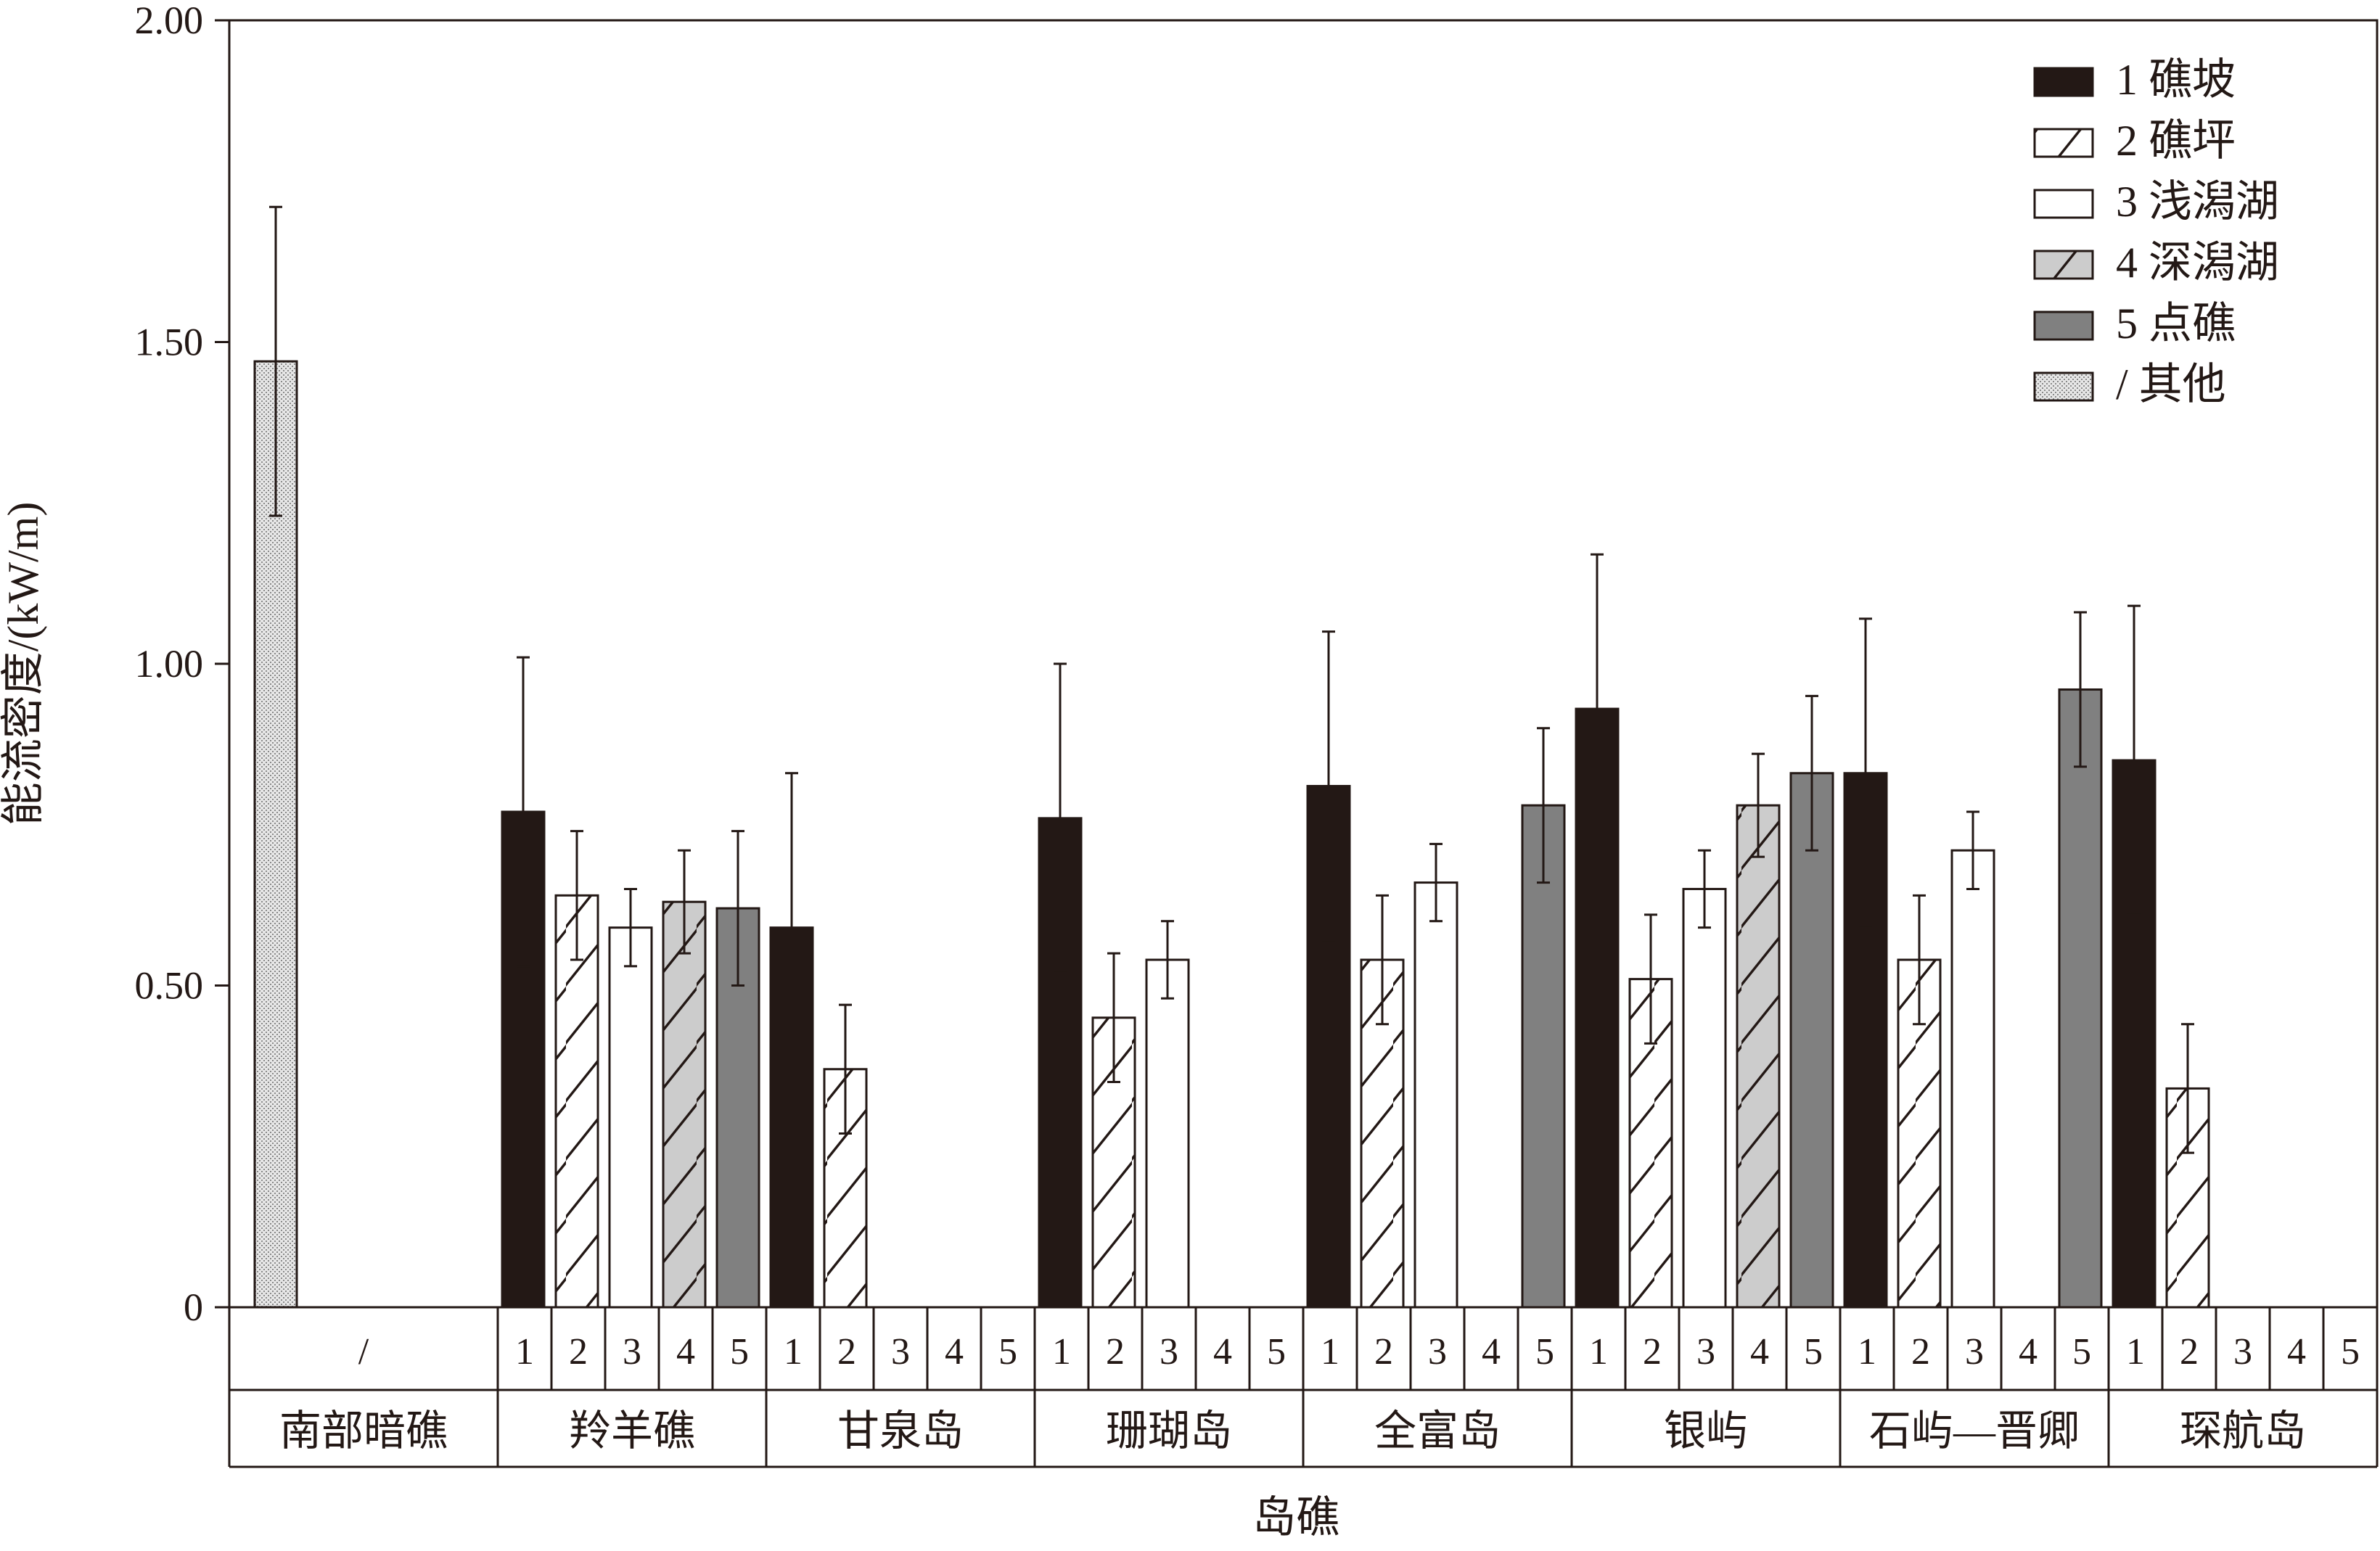  Describe the element at coordinates (169, 664) in the screenshot. I see `y-tick-label: 1.00` at that location.